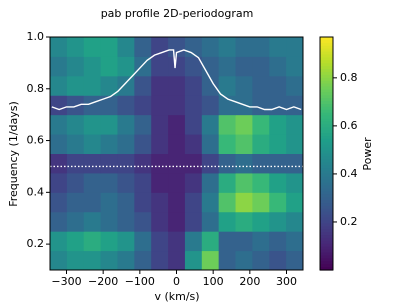 The height and width of the screenshot is (305, 407). What do you see at coordinates (36, 243) in the screenshot?
I see `y-tick-label: 0.2` at bounding box center [36, 243].